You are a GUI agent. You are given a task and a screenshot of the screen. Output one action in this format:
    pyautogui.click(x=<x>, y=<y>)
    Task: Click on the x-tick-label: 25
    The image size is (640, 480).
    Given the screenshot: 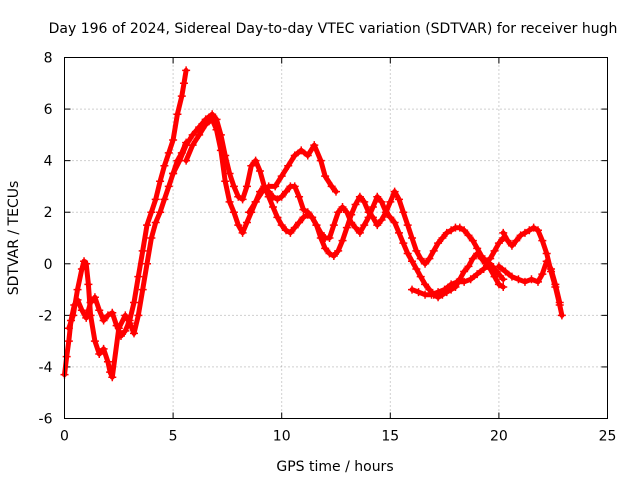 What is the action you would take?
    pyautogui.click(x=608, y=437)
    